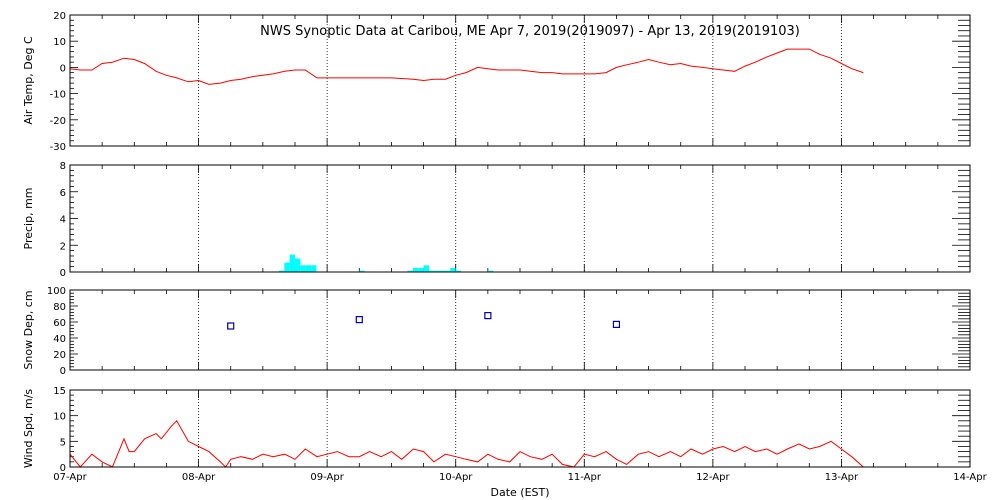 This screenshot has width=1000, height=500. What do you see at coordinates (713, 477) in the screenshot?
I see `x-tick-label: 12-Apr` at bounding box center [713, 477].